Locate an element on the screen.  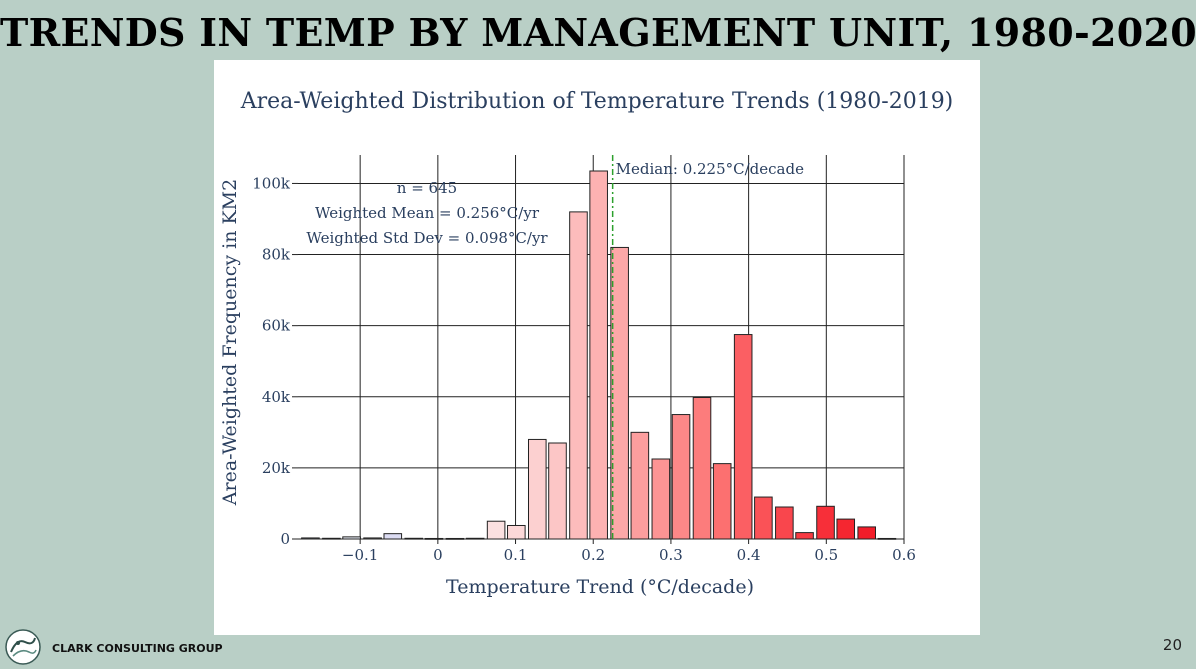
company-logo-icon is located at coordinates (23, 647).